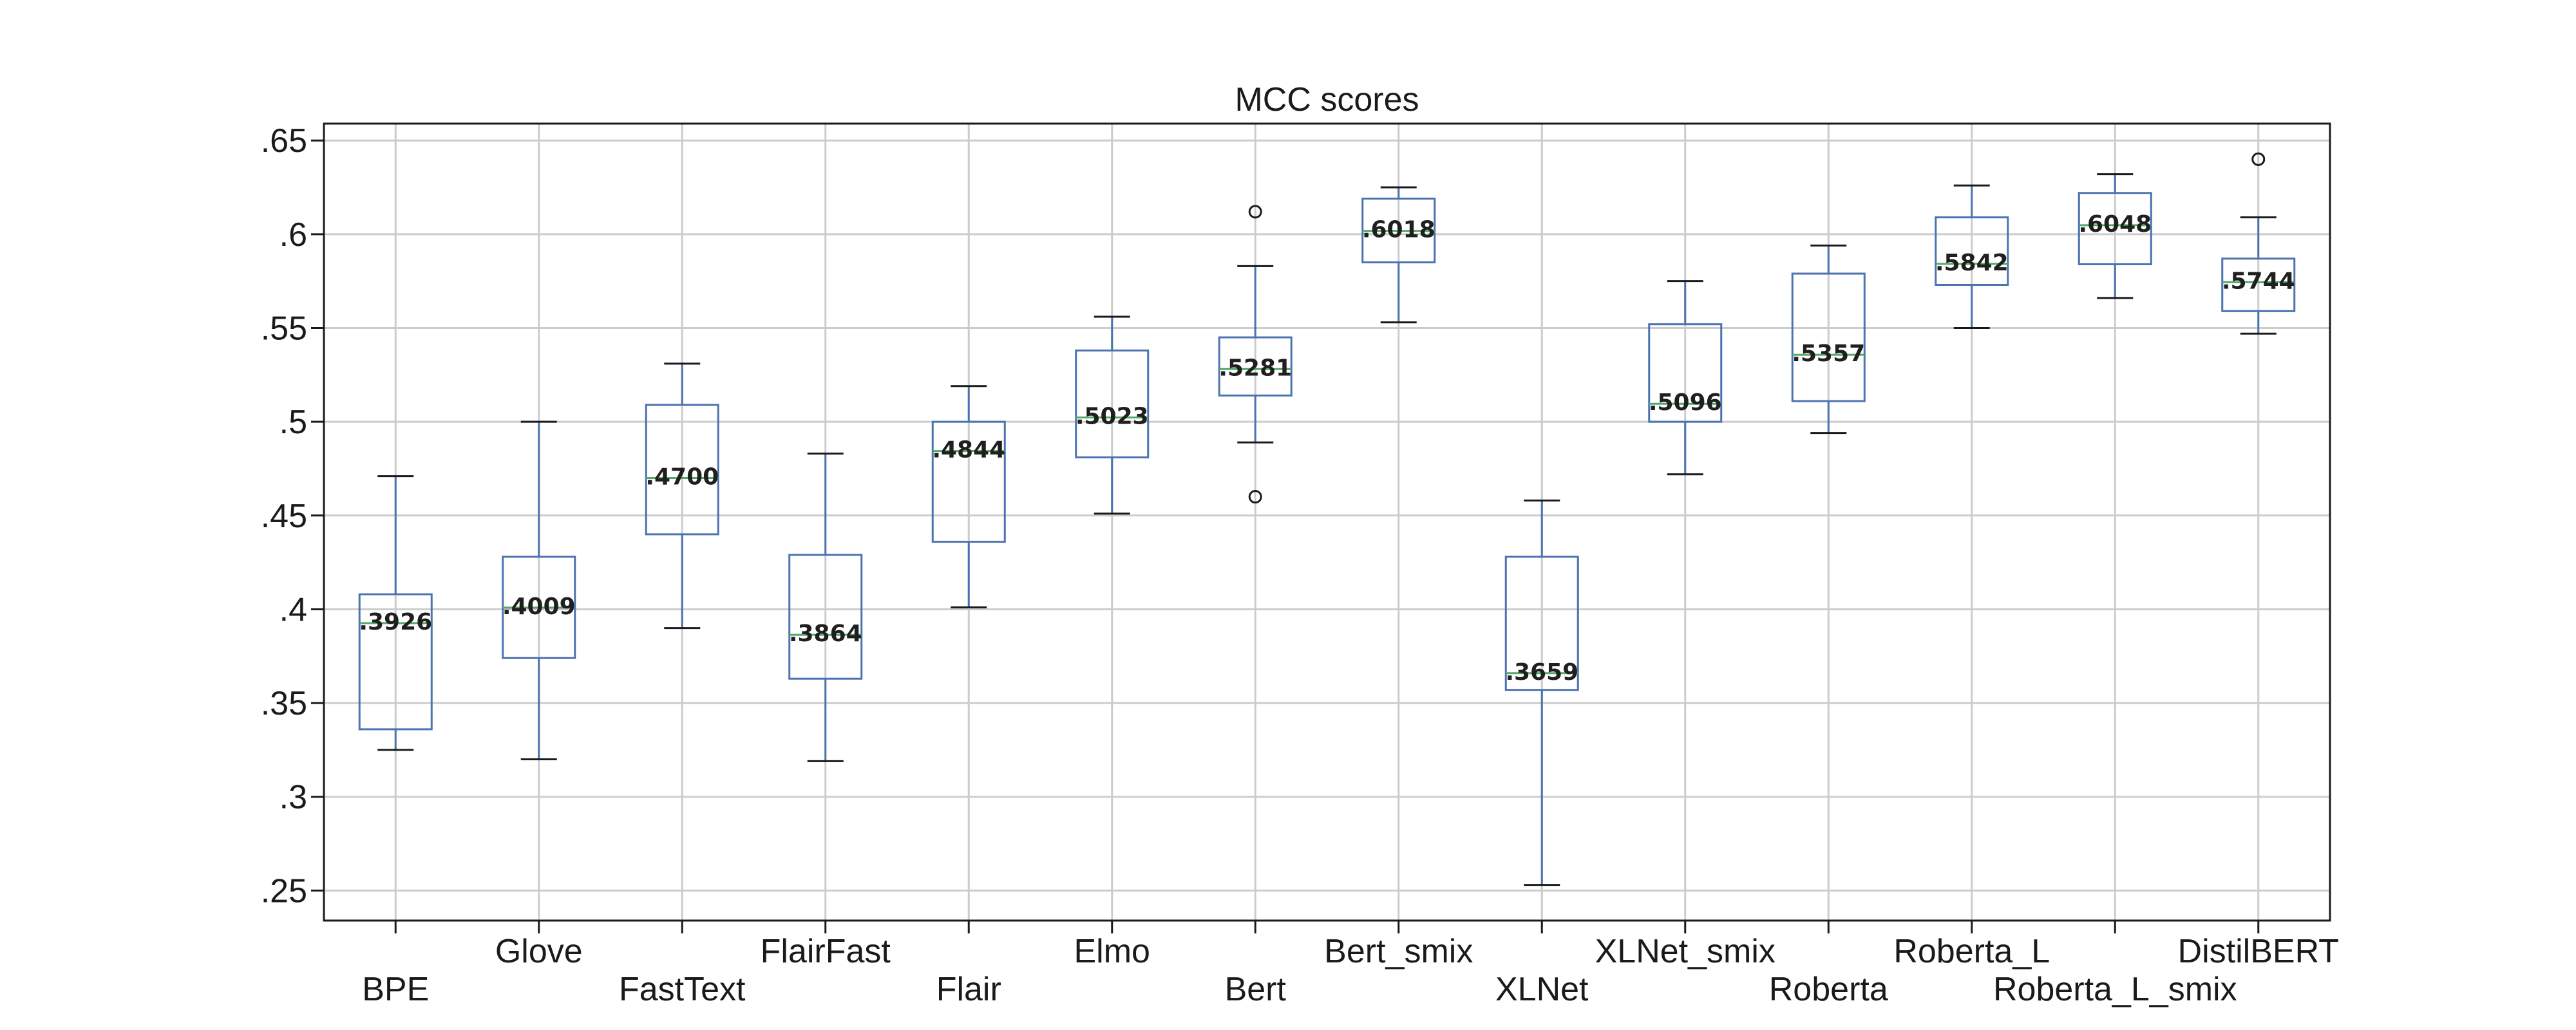  I want to click on y-axis-ticks: .25 .3 .35 .4 .45 .5 .55 .6 .65, so click(293, 516).